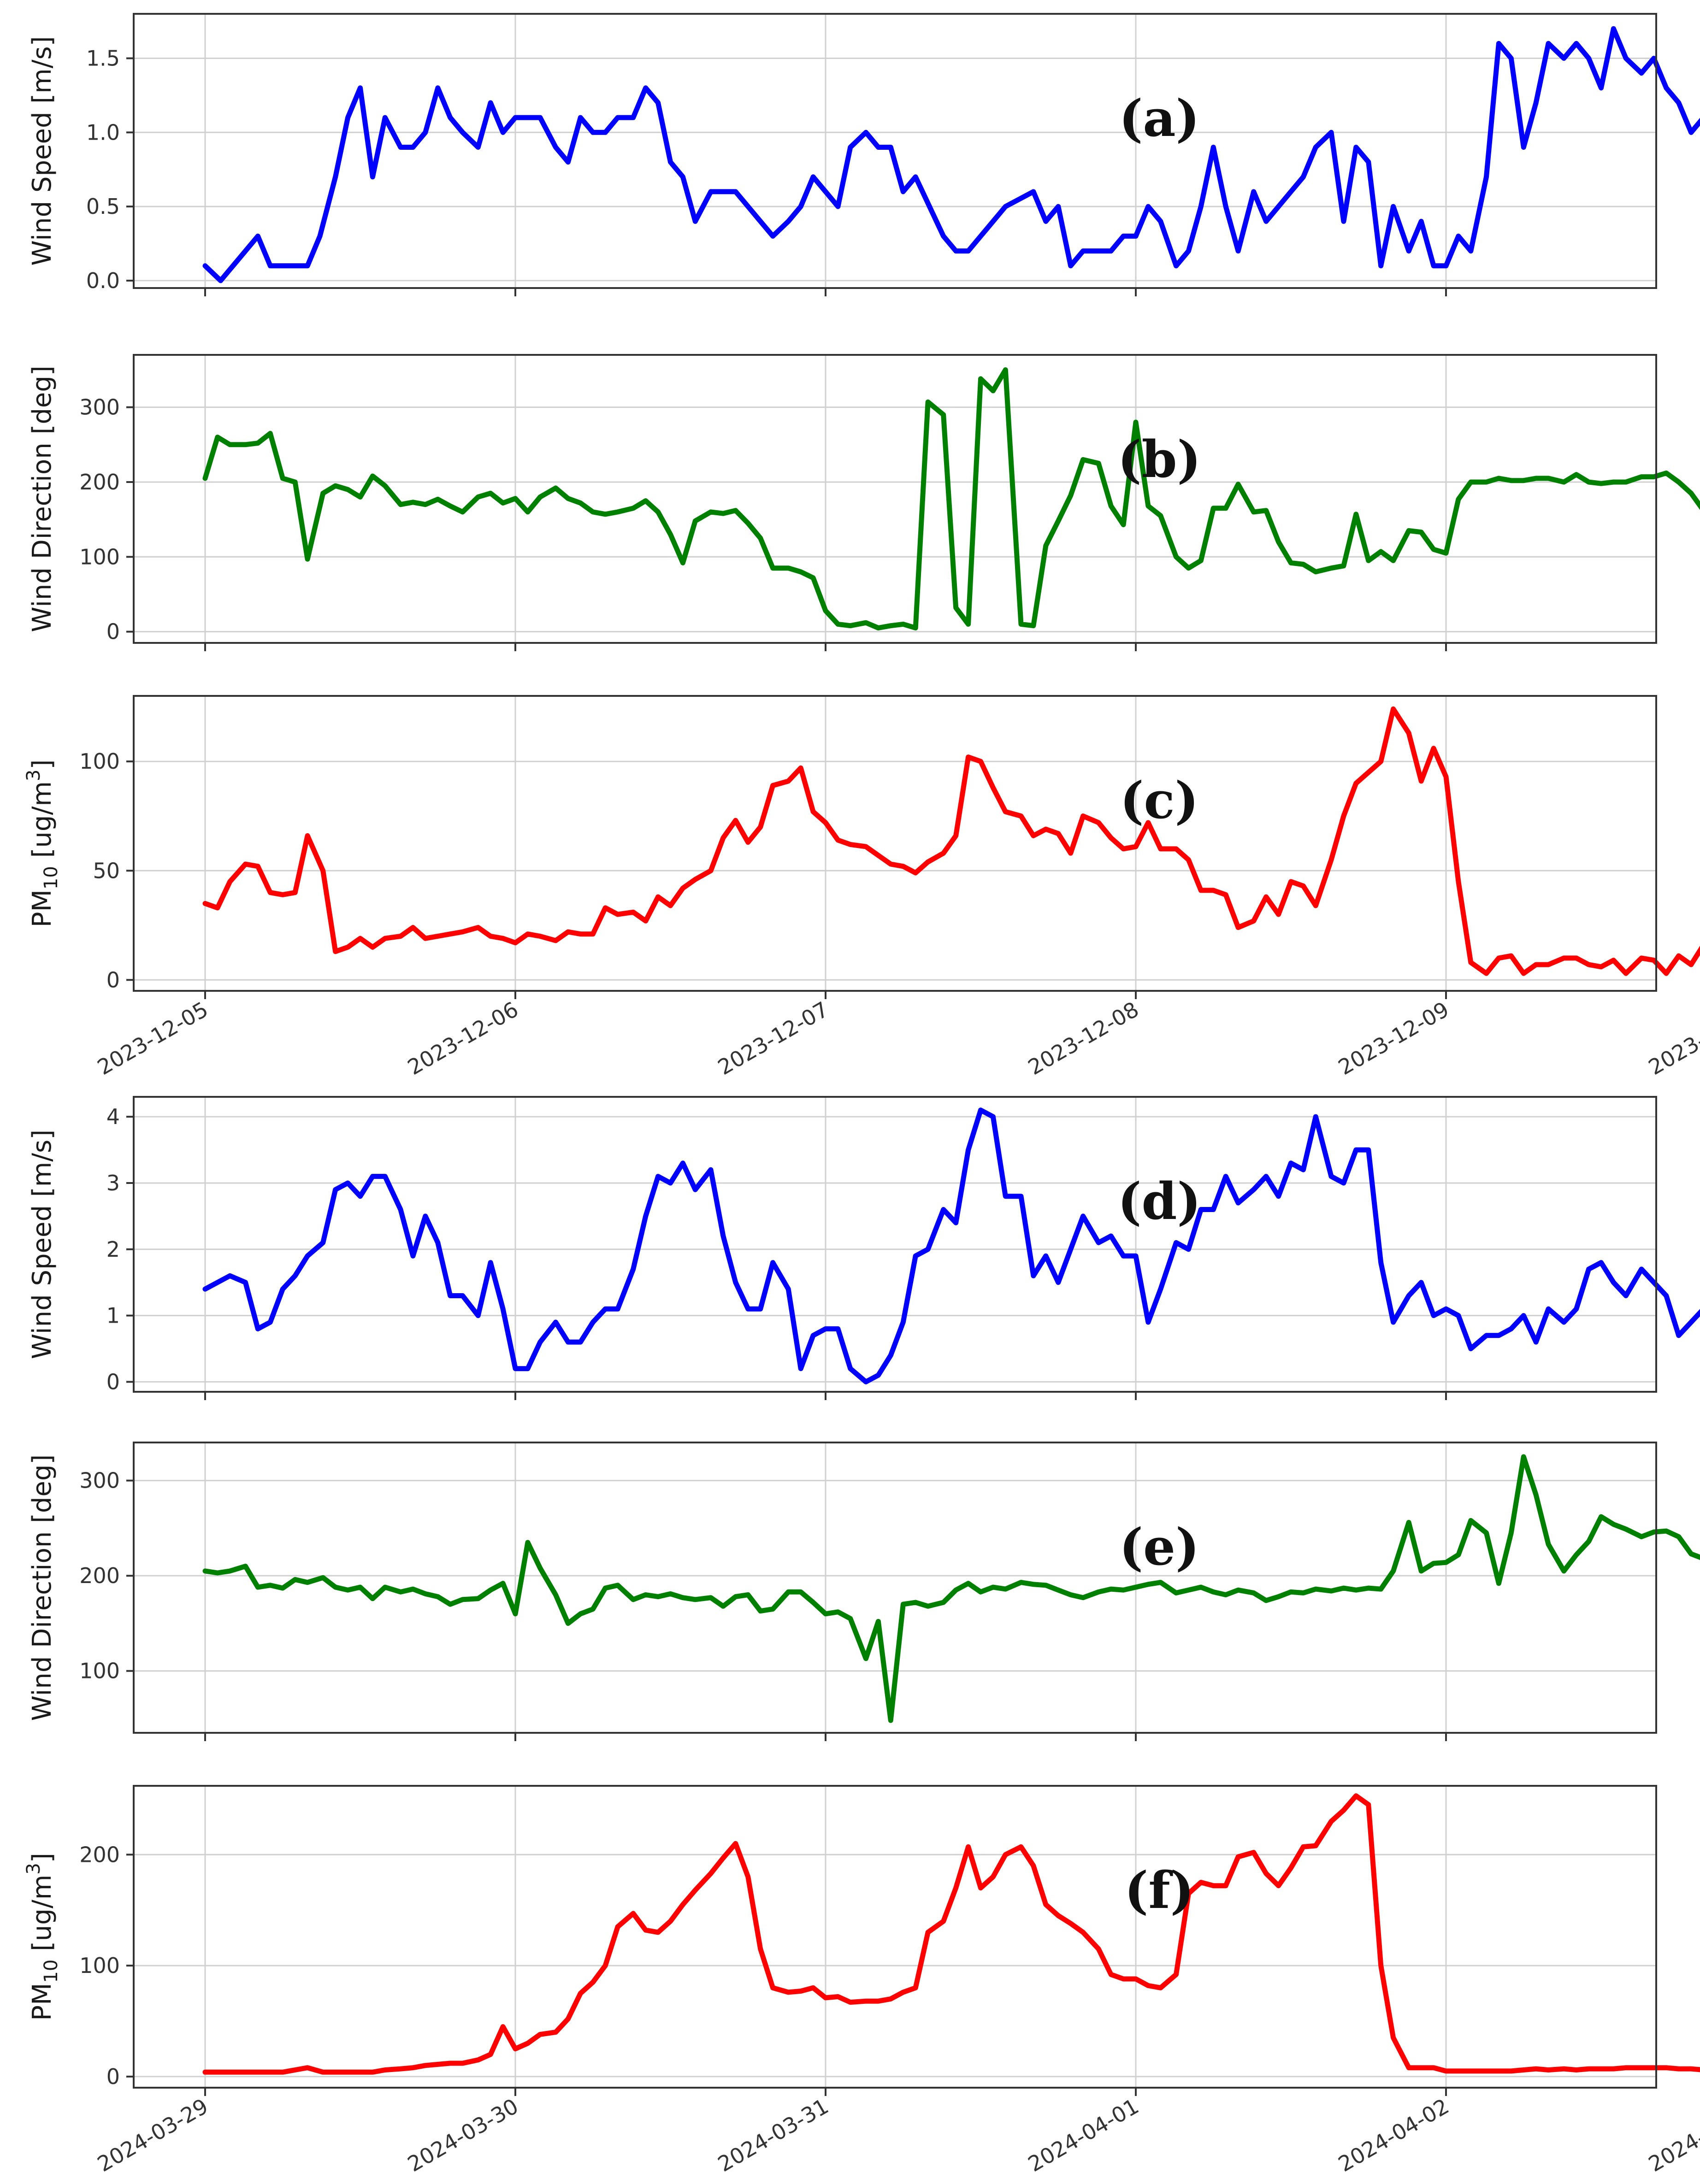 The width and height of the screenshot is (1700, 2184). What do you see at coordinates (951, 1934) in the screenshot?
I see `series-line-f` at bounding box center [951, 1934].